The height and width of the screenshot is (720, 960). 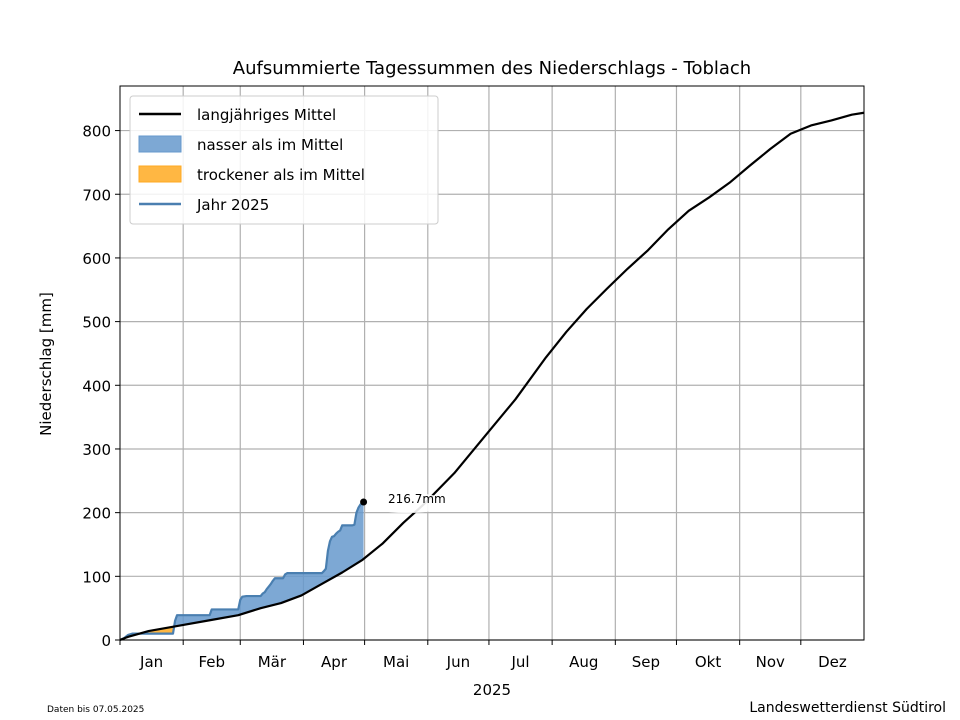 I want to click on month-label: Apr, so click(x=334, y=662).